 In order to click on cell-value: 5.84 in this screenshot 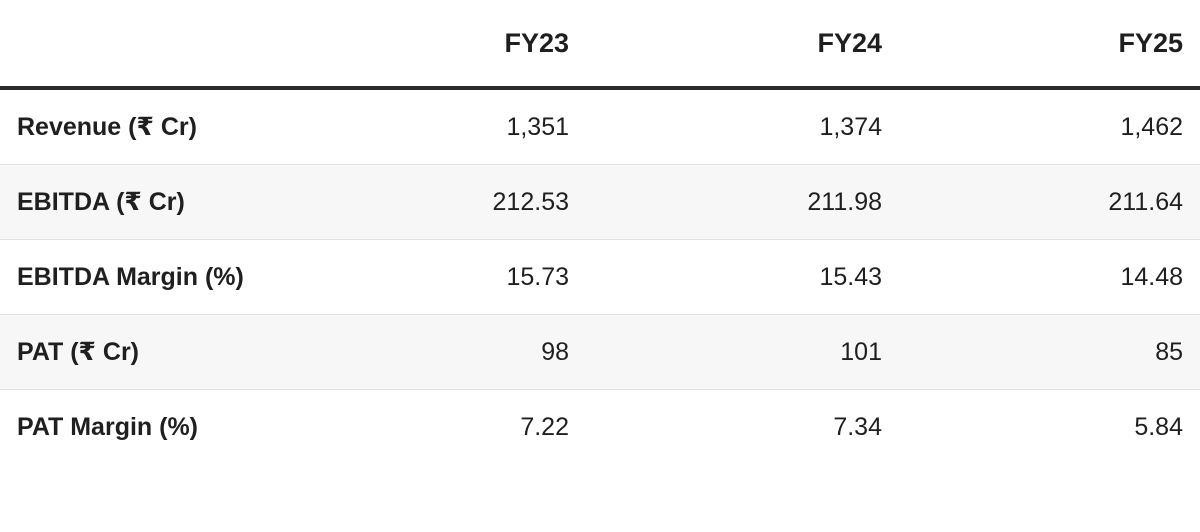, I will do `click(1158, 426)`.